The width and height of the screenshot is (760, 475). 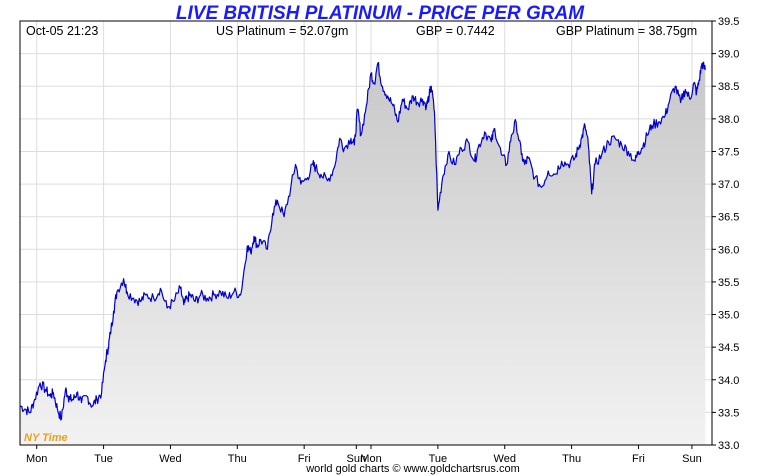 I want to click on header-gbp-rate: GBP = 0.7442, so click(x=455, y=31).